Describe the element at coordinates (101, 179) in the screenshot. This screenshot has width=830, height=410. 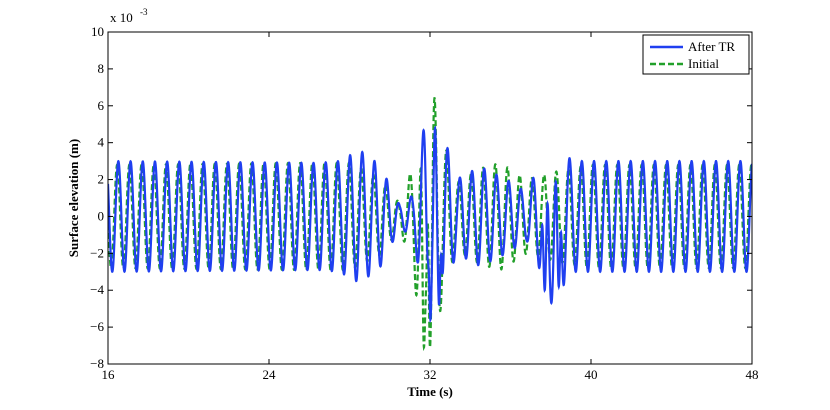
I see `y-tick-label: 2` at that location.